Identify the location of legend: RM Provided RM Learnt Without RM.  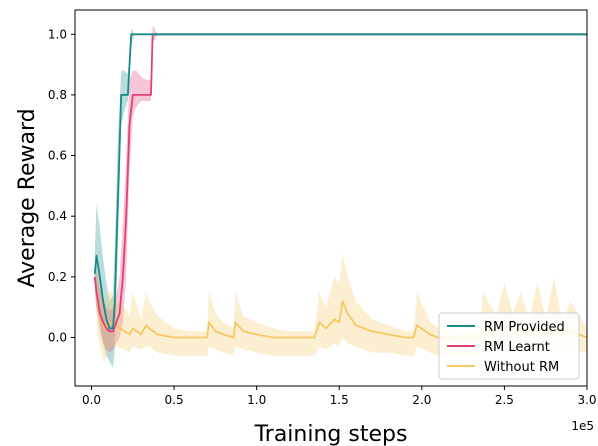
(509, 346).